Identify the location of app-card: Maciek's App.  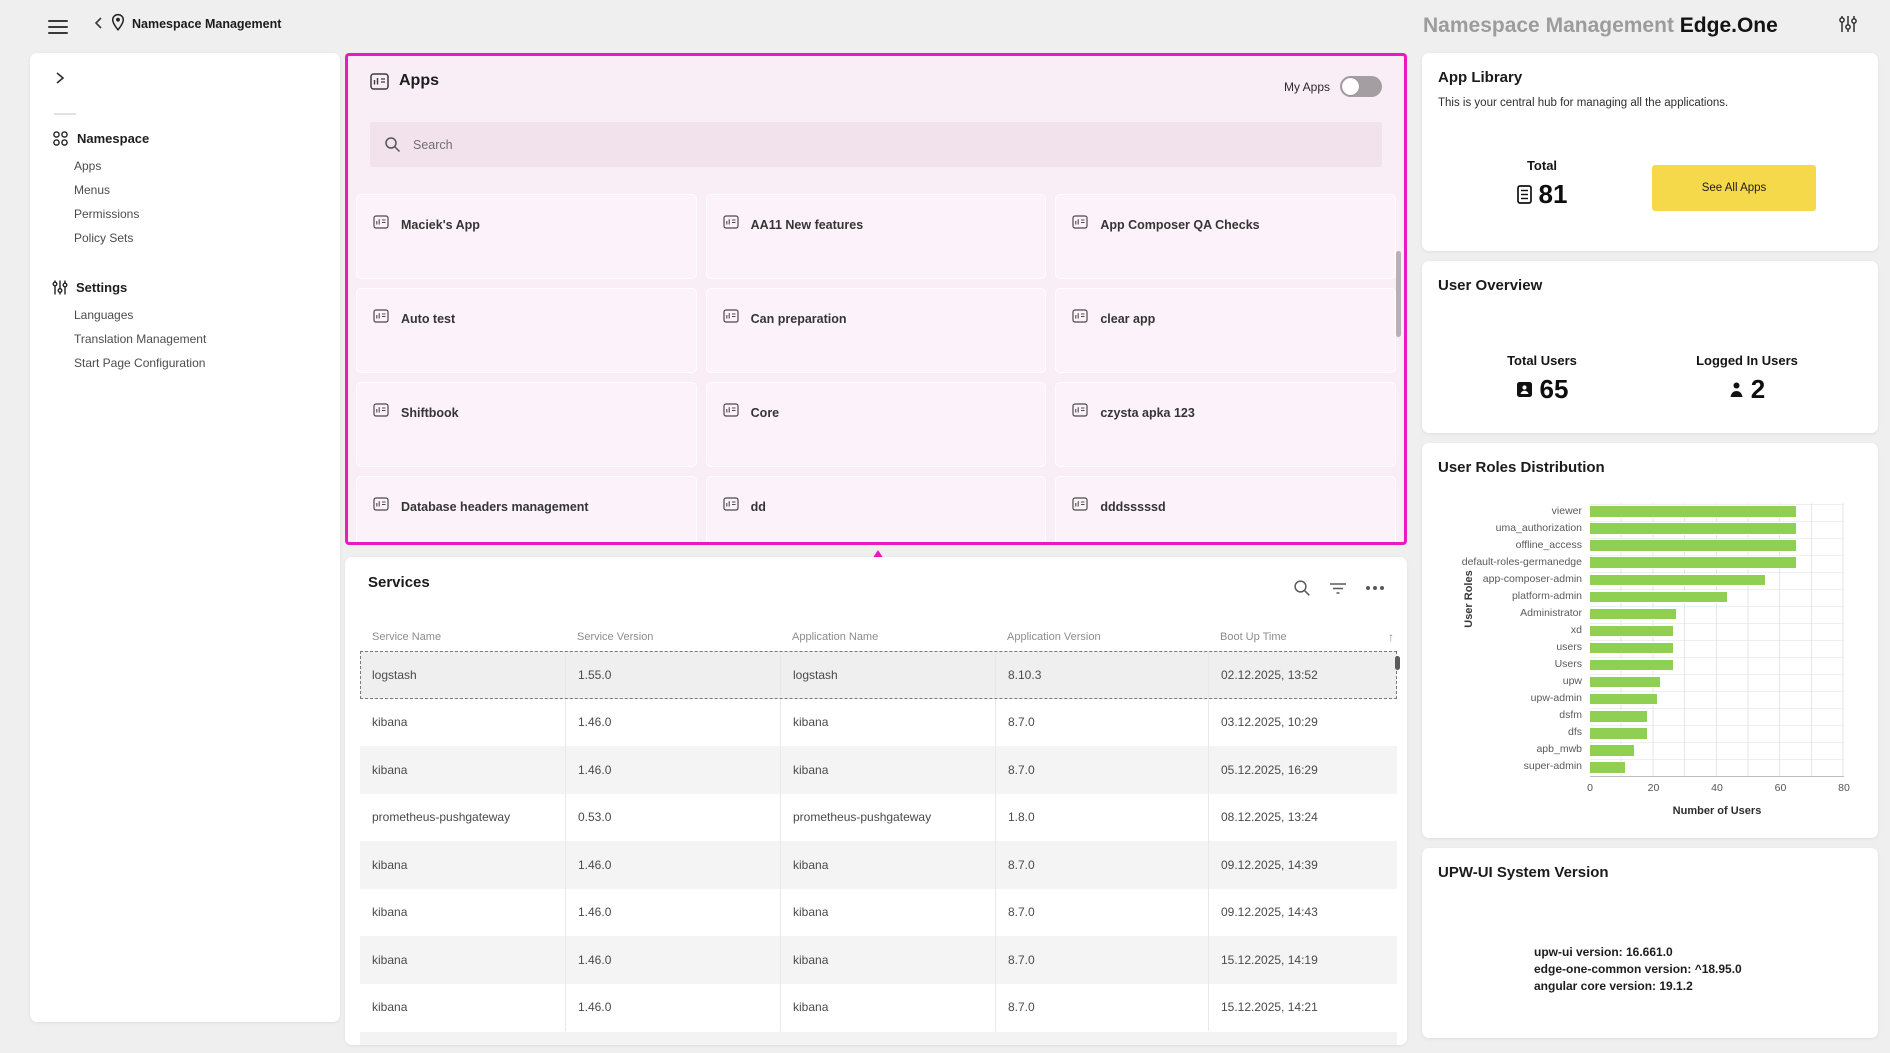
(526, 236).